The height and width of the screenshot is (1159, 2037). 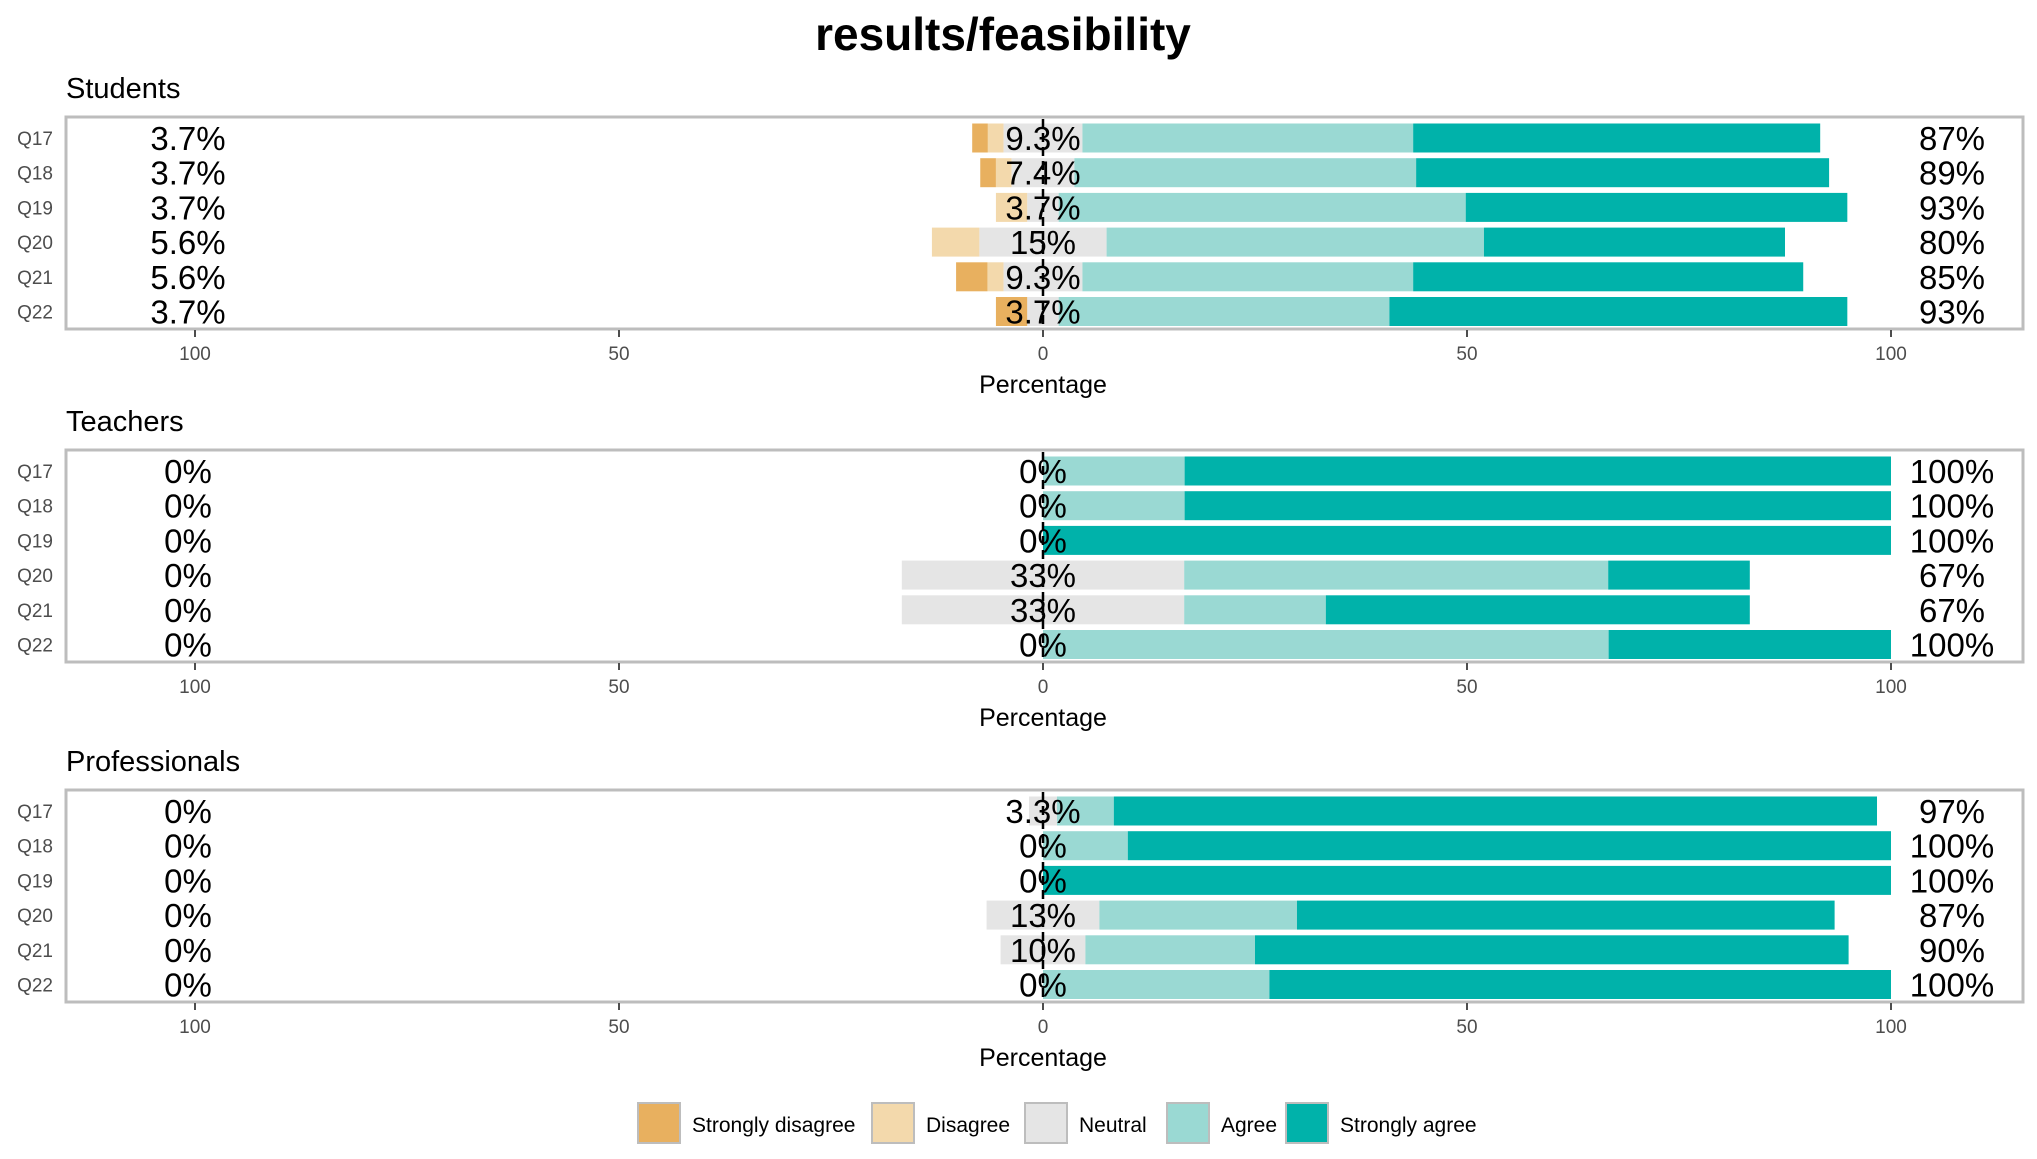 What do you see at coordinates (1552, 950) in the screenshot?
I see `bar-professionals-q21-strongly-agree` at bounding box center [1552, 950].